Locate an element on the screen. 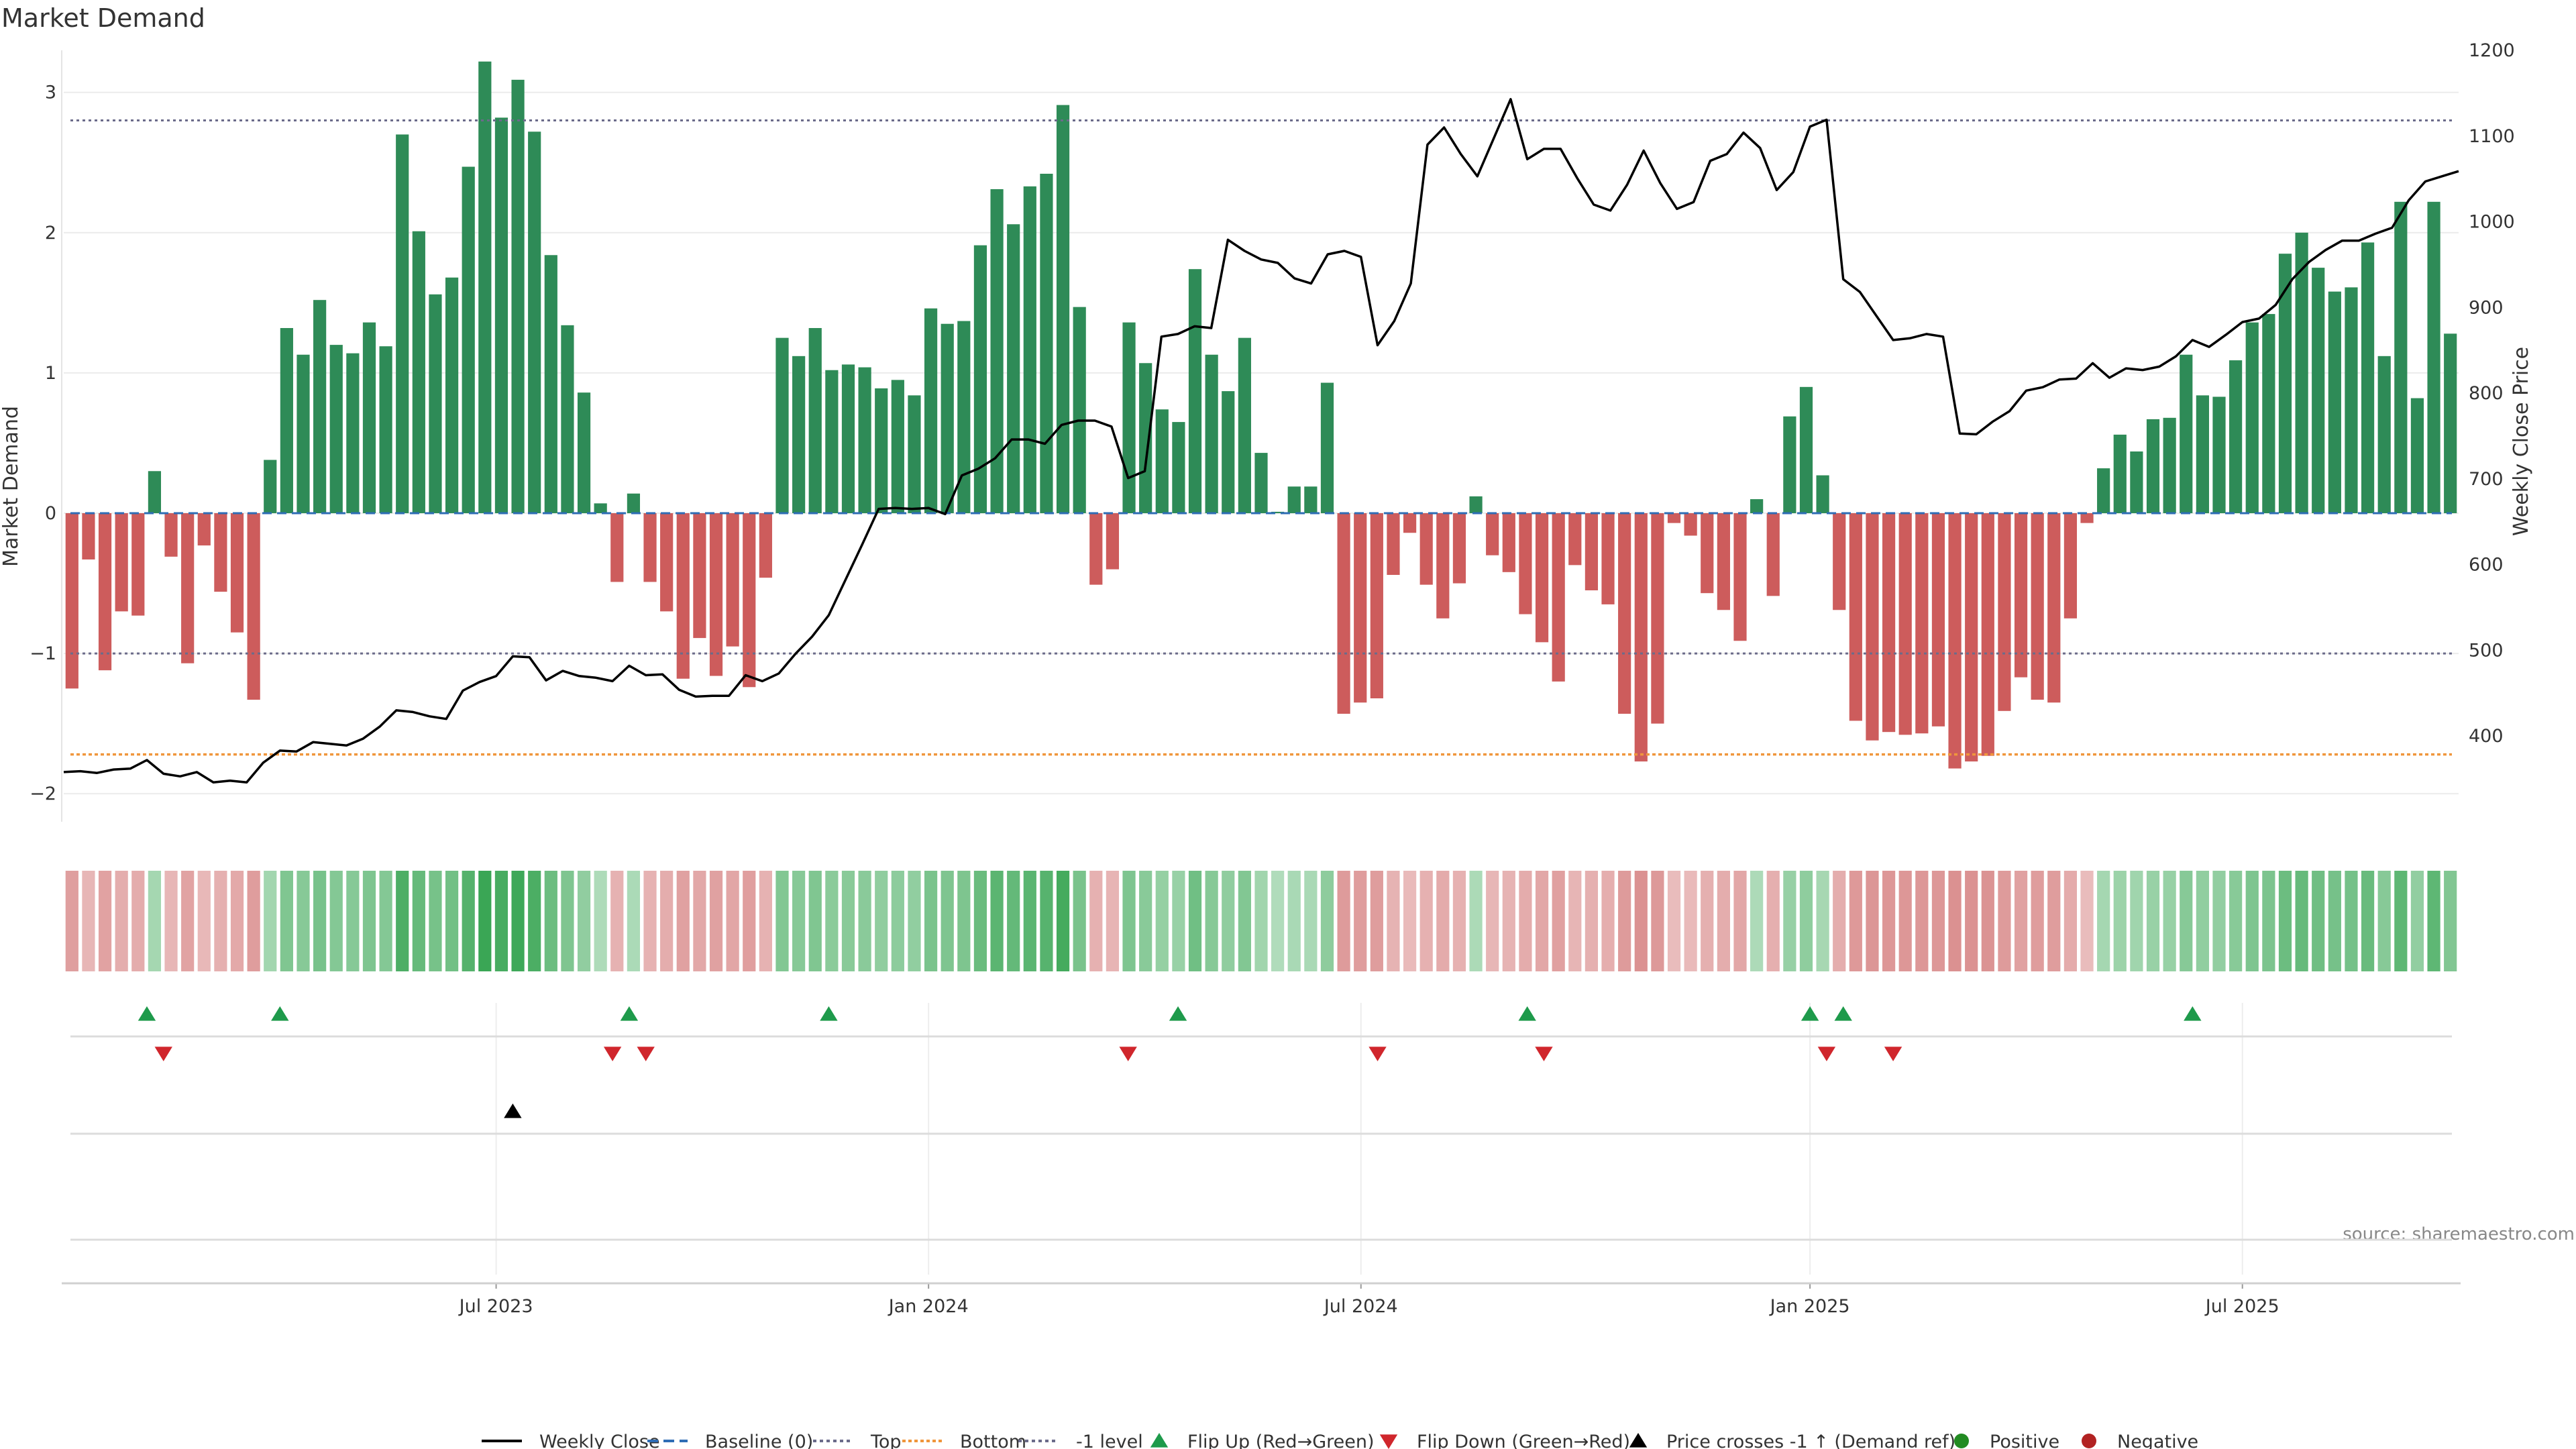 Image resolution: width=2576 pixels, height=1449 pixels. legend-label: Positive is located at coordinates (2024, 1440).